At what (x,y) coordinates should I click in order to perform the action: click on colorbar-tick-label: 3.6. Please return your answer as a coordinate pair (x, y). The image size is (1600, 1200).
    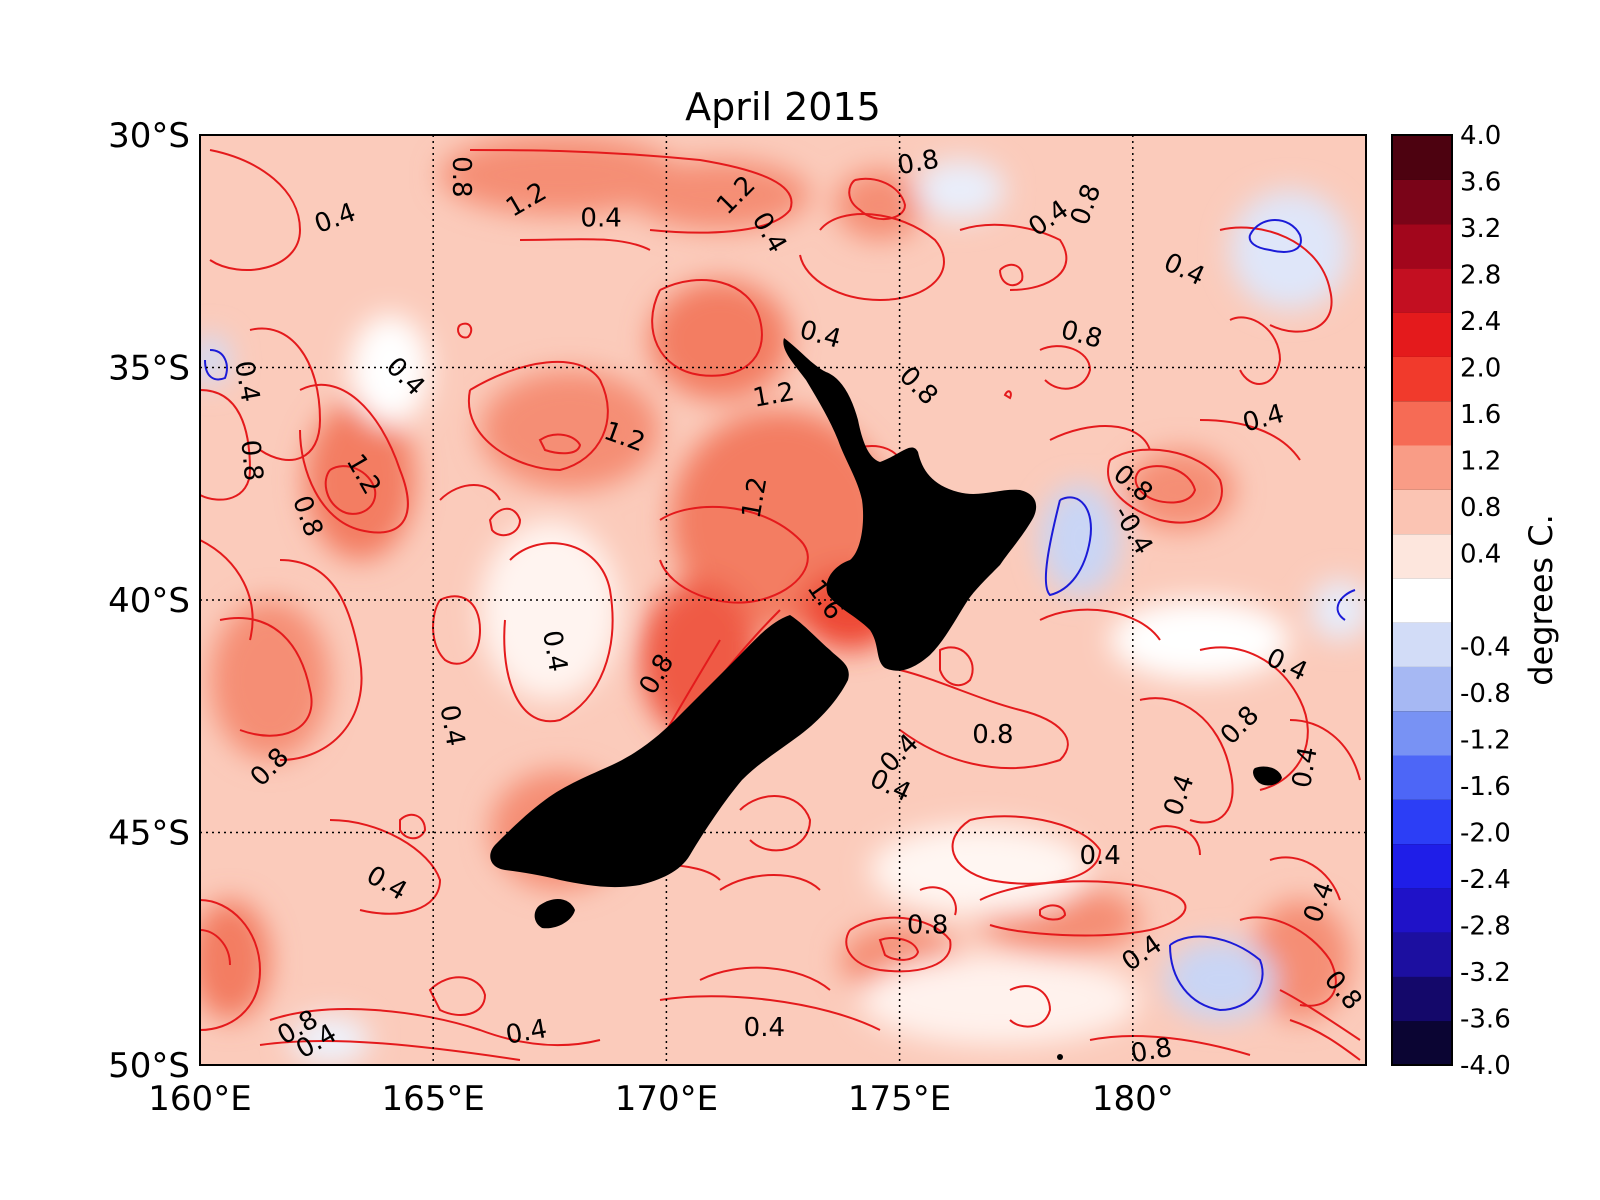
    Looking at the image, I should click on (1480, 183).